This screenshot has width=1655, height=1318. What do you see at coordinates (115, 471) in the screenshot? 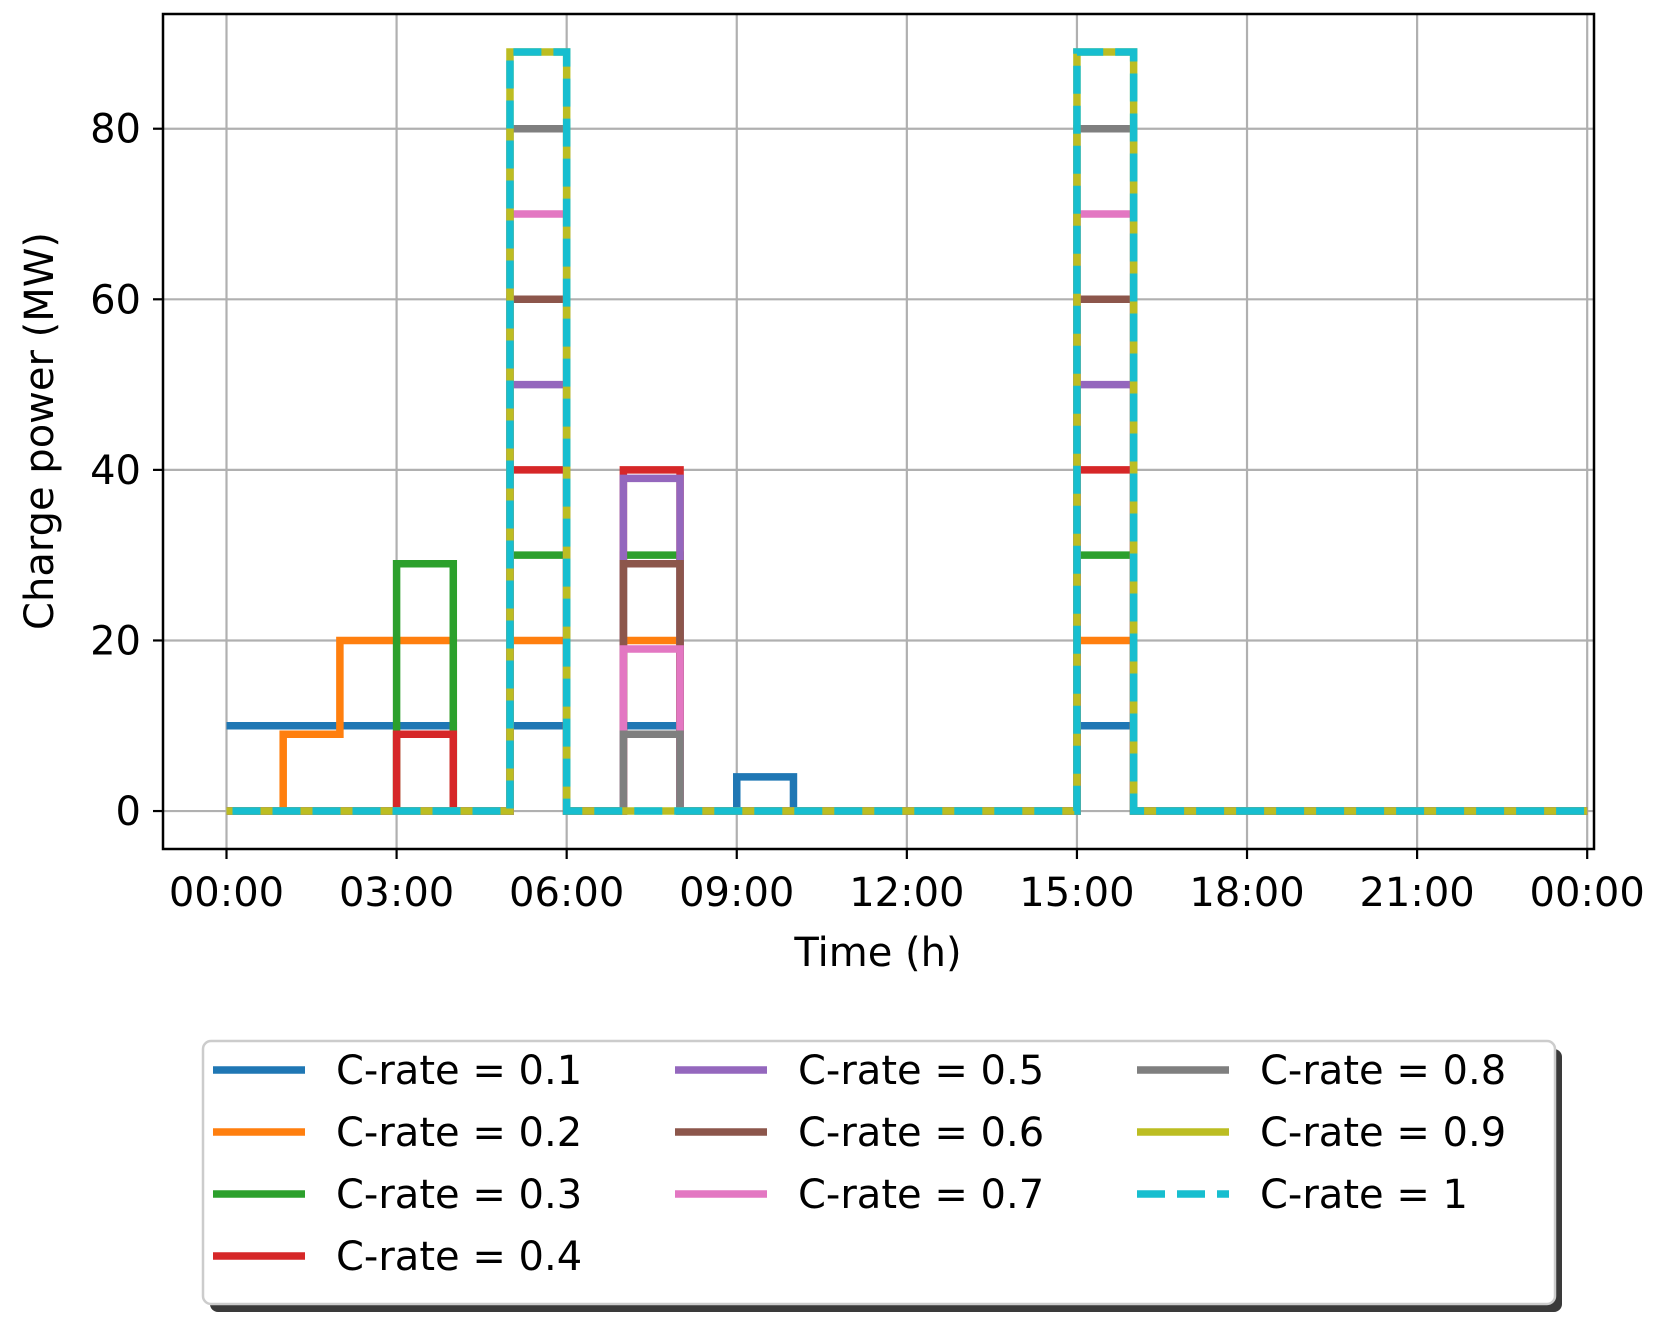
I see `y-tick-label: 40` at bounding box center [115, 471].